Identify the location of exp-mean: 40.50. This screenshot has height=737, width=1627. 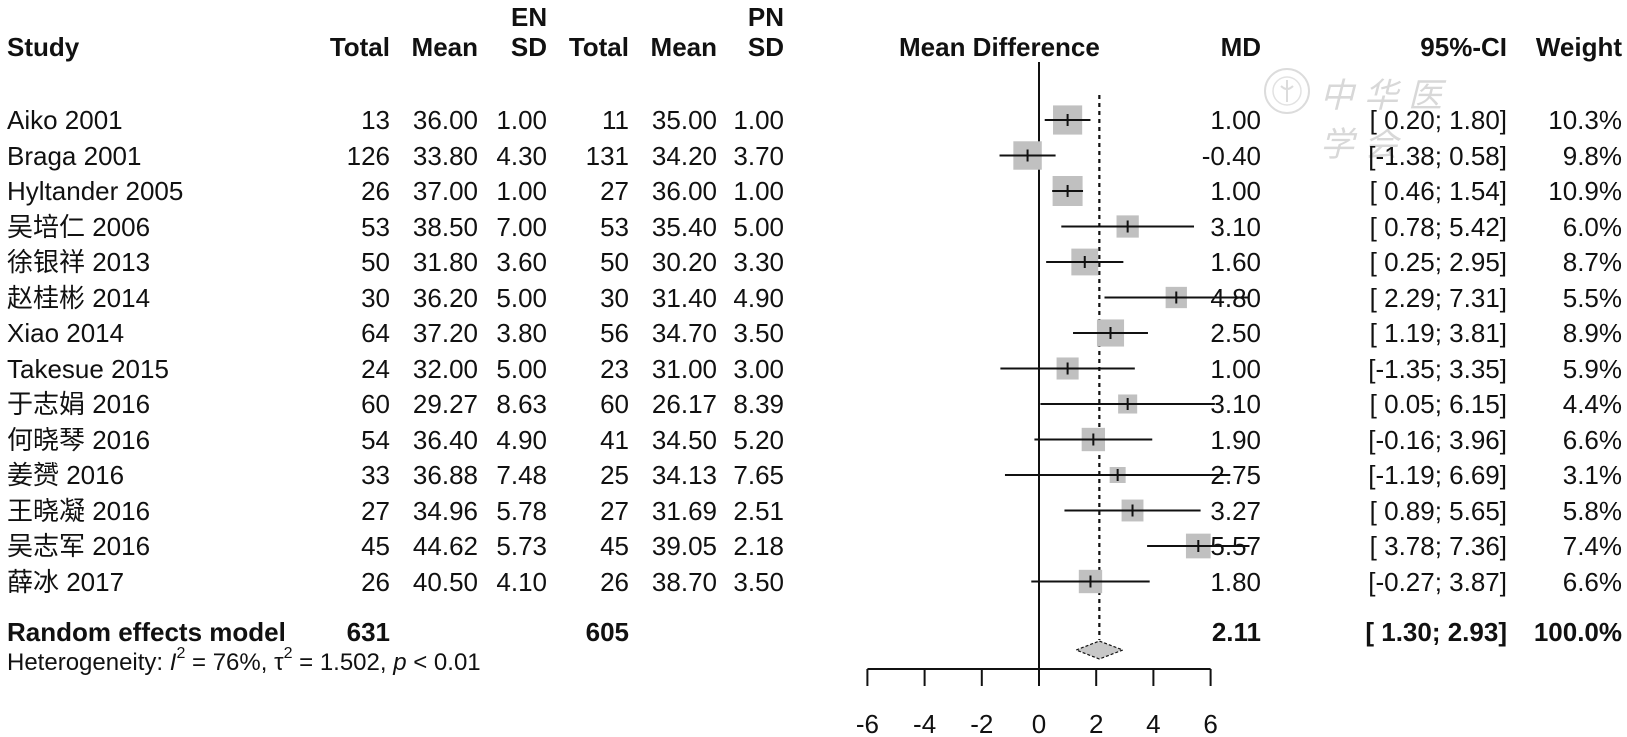
(445, 581).